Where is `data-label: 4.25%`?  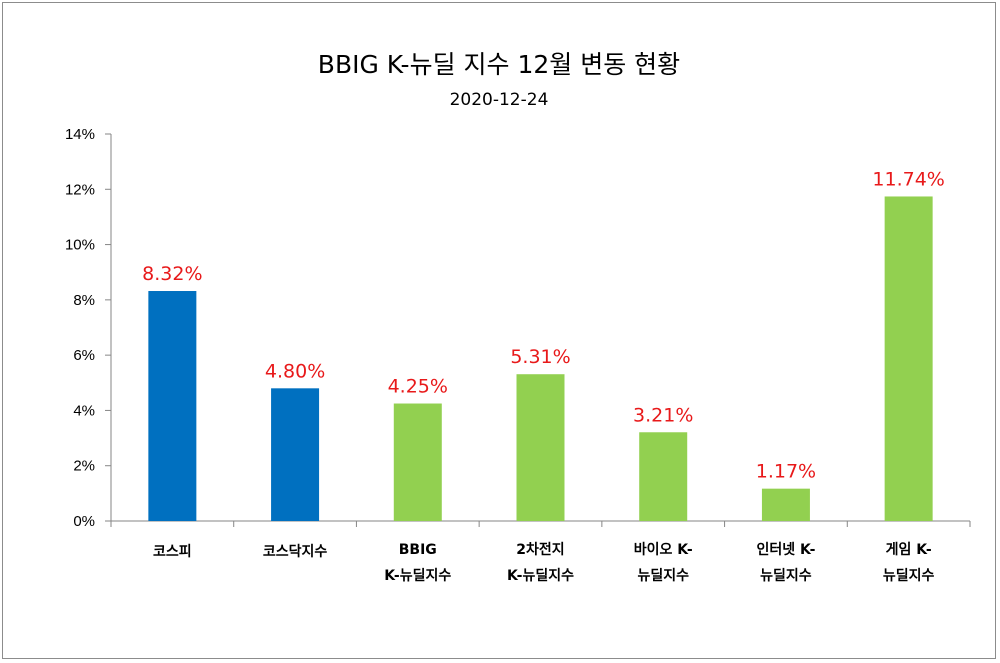 data-label: 4.25% is located at coordinates (418, 387).